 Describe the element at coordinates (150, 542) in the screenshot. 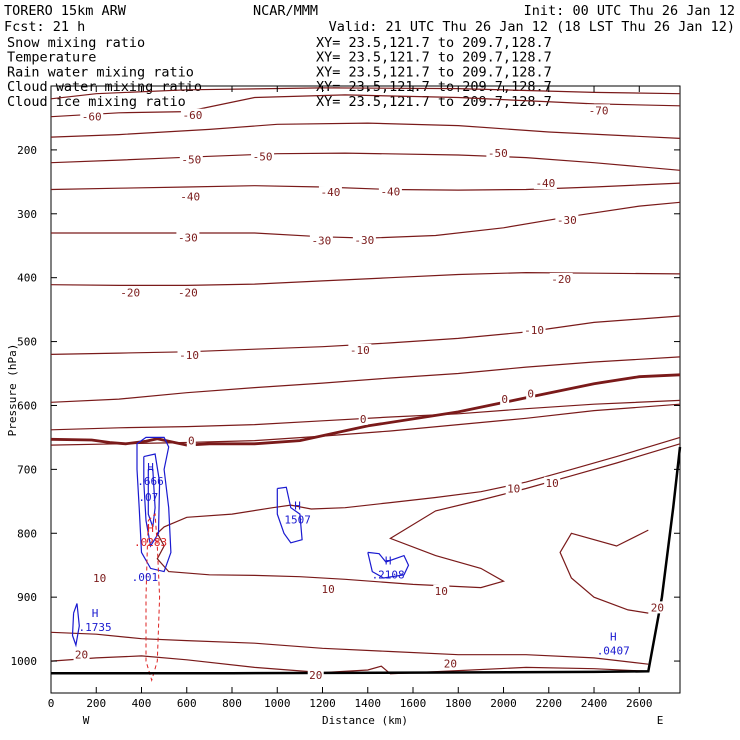

I see `maximum-value: .0283` at that location.